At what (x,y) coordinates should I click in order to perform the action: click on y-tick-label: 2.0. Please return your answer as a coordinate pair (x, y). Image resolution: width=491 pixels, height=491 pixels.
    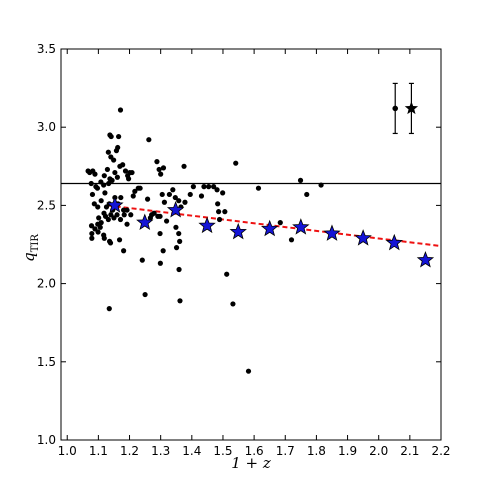
    Looking at the image, I should click on (46, 284).